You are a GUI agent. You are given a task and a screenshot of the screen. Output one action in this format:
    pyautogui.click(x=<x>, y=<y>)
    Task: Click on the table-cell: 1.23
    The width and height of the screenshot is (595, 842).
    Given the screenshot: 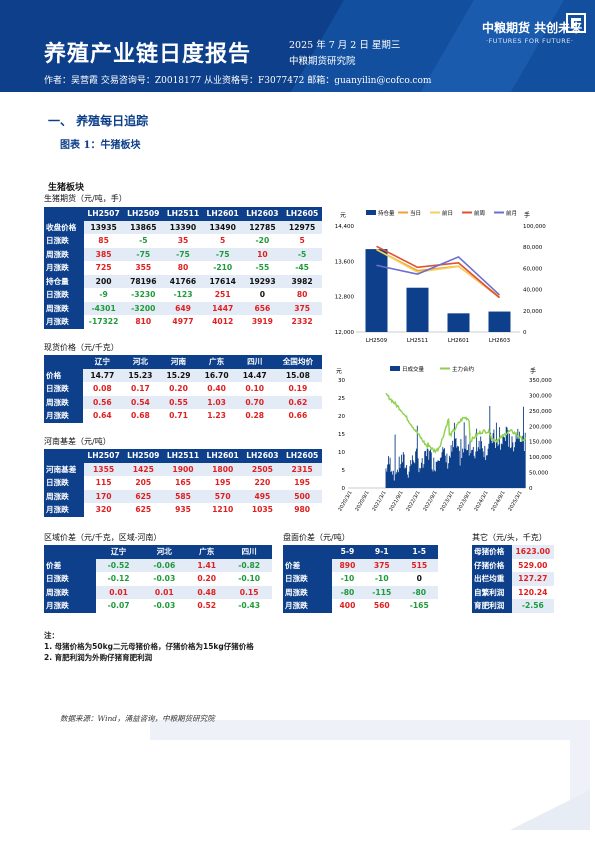 What is the action you would take?
    pyautogui.click(x=216, y=416)
    